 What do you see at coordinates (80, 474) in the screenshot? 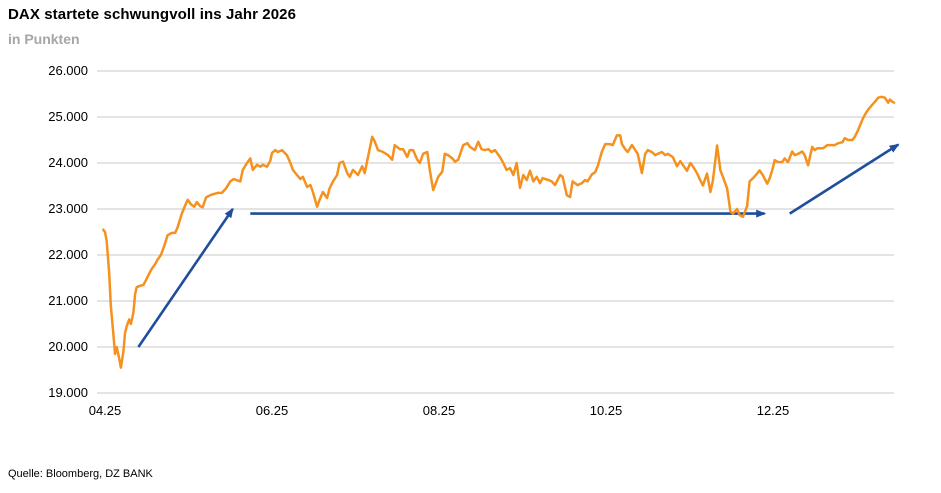
I see `source-note: Quelle: Bloomberg, DZ BANK` at bounding box center [80, 474].